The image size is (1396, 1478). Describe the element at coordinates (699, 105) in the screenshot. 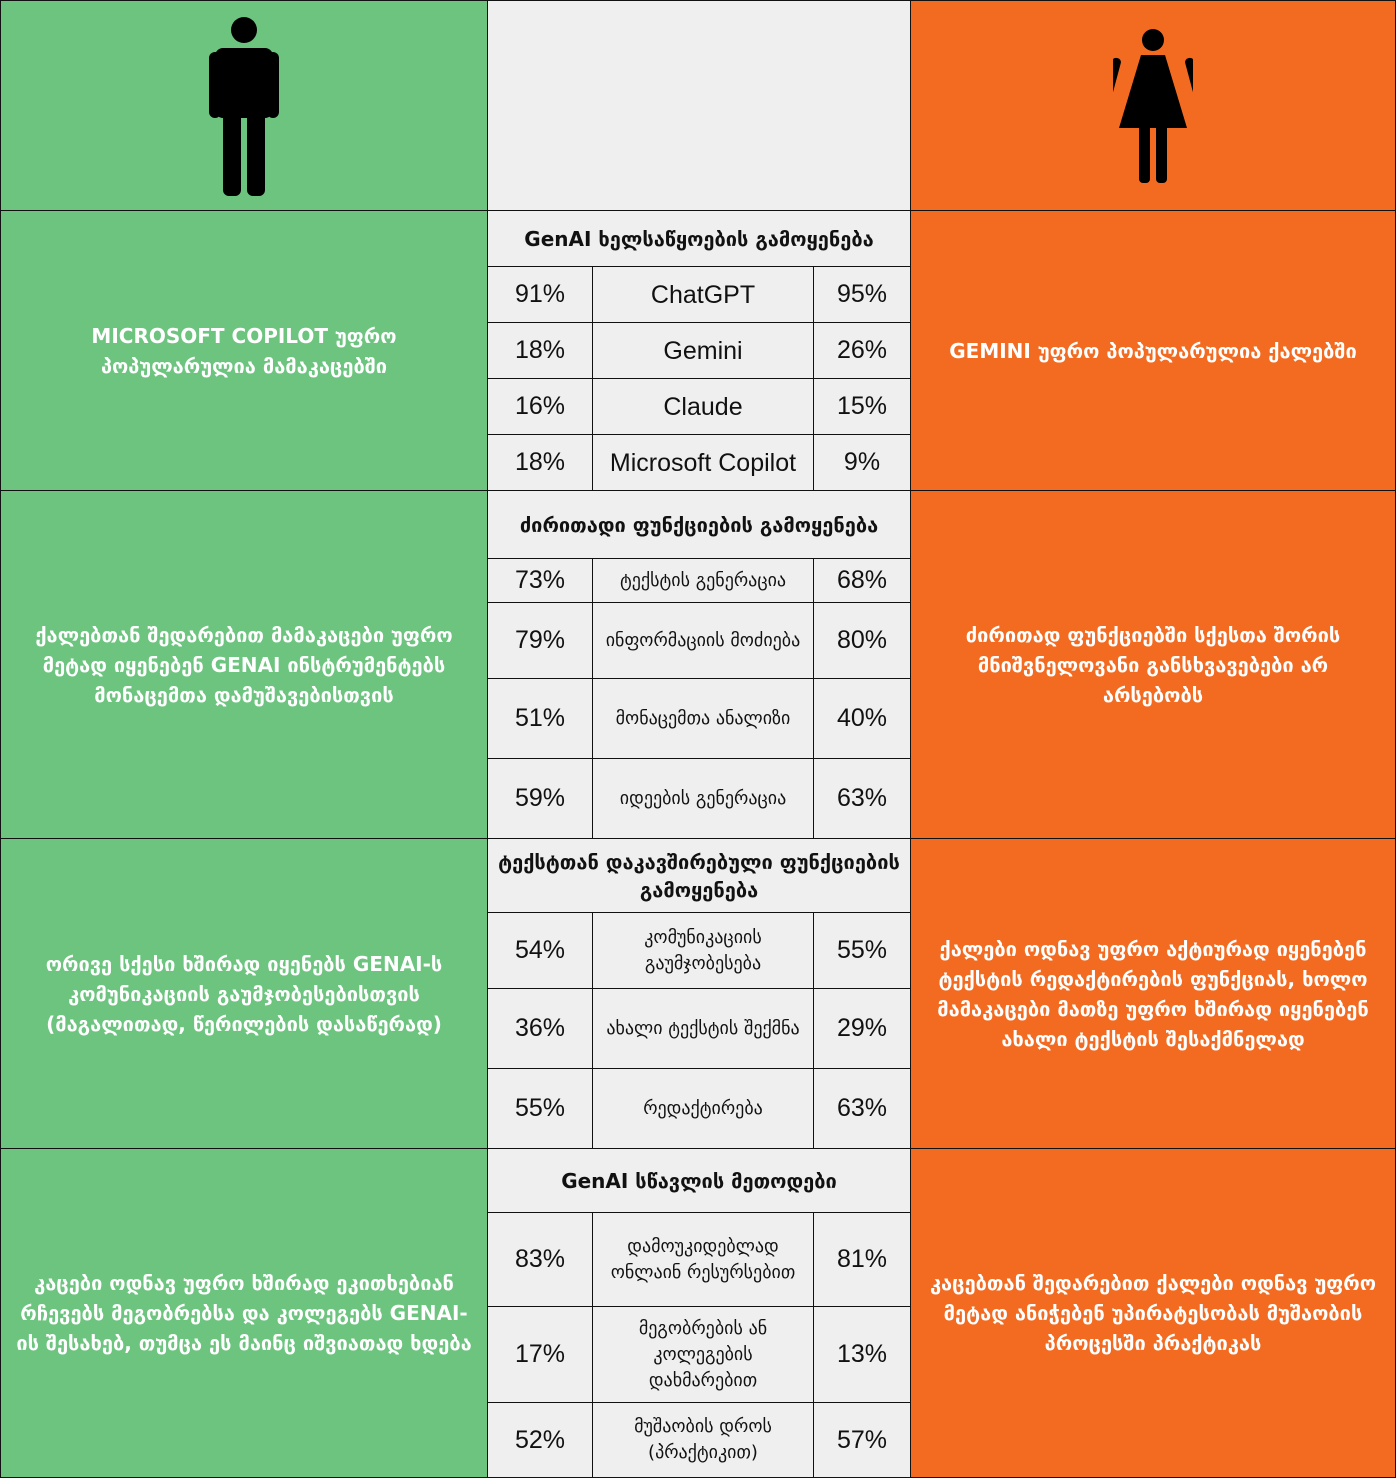

I see `blank-header` at that location.